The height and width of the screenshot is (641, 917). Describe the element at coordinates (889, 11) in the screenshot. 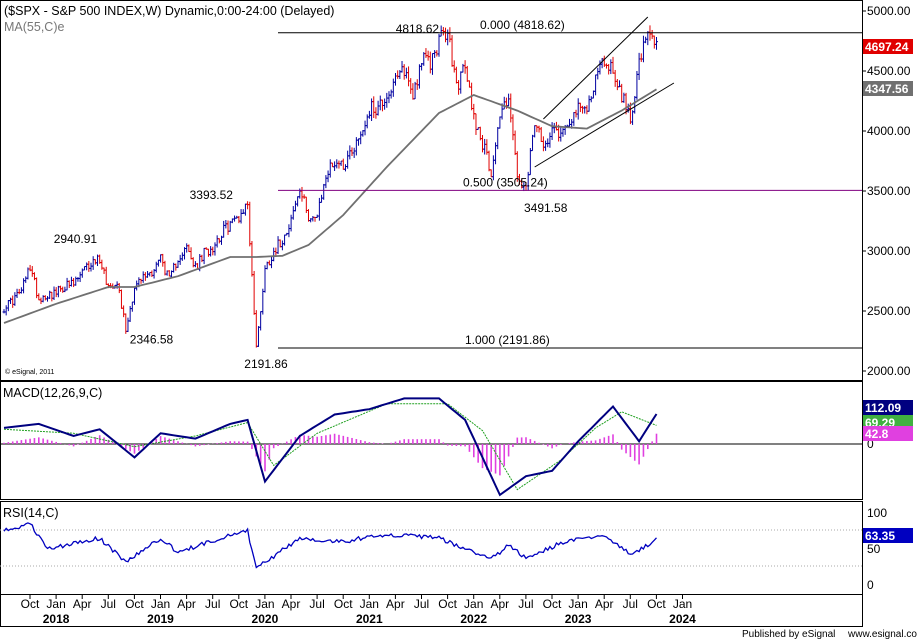

I see `y-tick-label: 5000.00` at that location.